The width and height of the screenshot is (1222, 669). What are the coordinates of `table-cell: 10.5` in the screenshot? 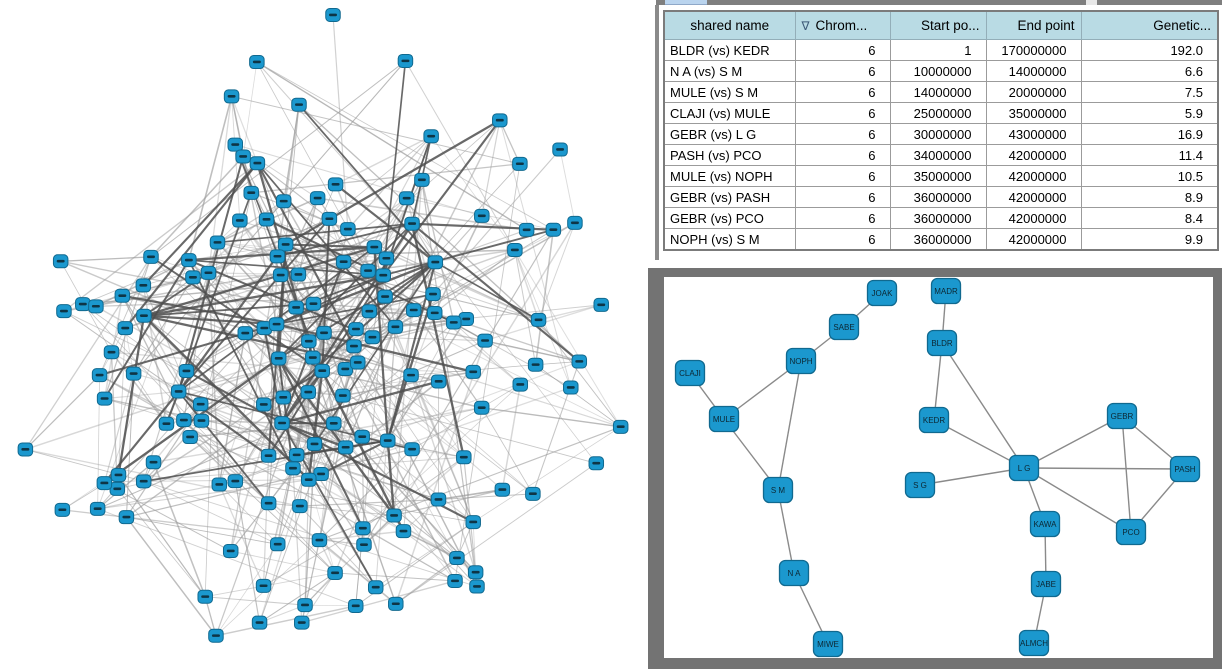 It's located at (1149, 176).